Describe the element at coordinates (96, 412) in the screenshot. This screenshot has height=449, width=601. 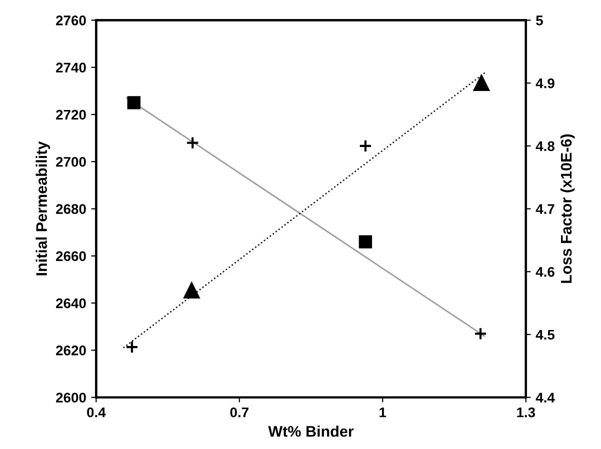
I see `x-tick-label: 0.4` at that location.